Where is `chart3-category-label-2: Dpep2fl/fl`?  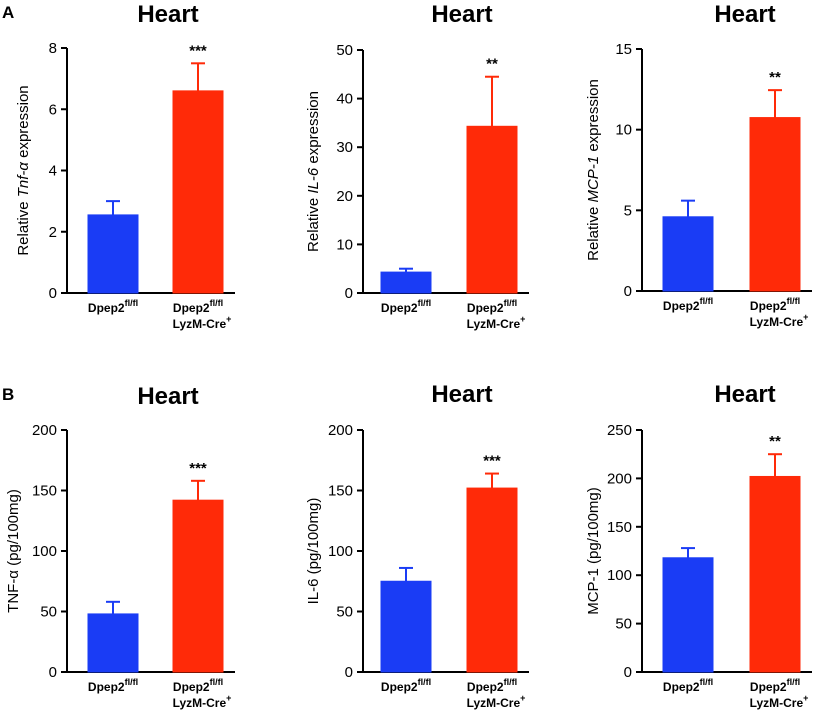
chart3-category-label-2: Dpep2fl/fl is located at coordinates (775, 304).